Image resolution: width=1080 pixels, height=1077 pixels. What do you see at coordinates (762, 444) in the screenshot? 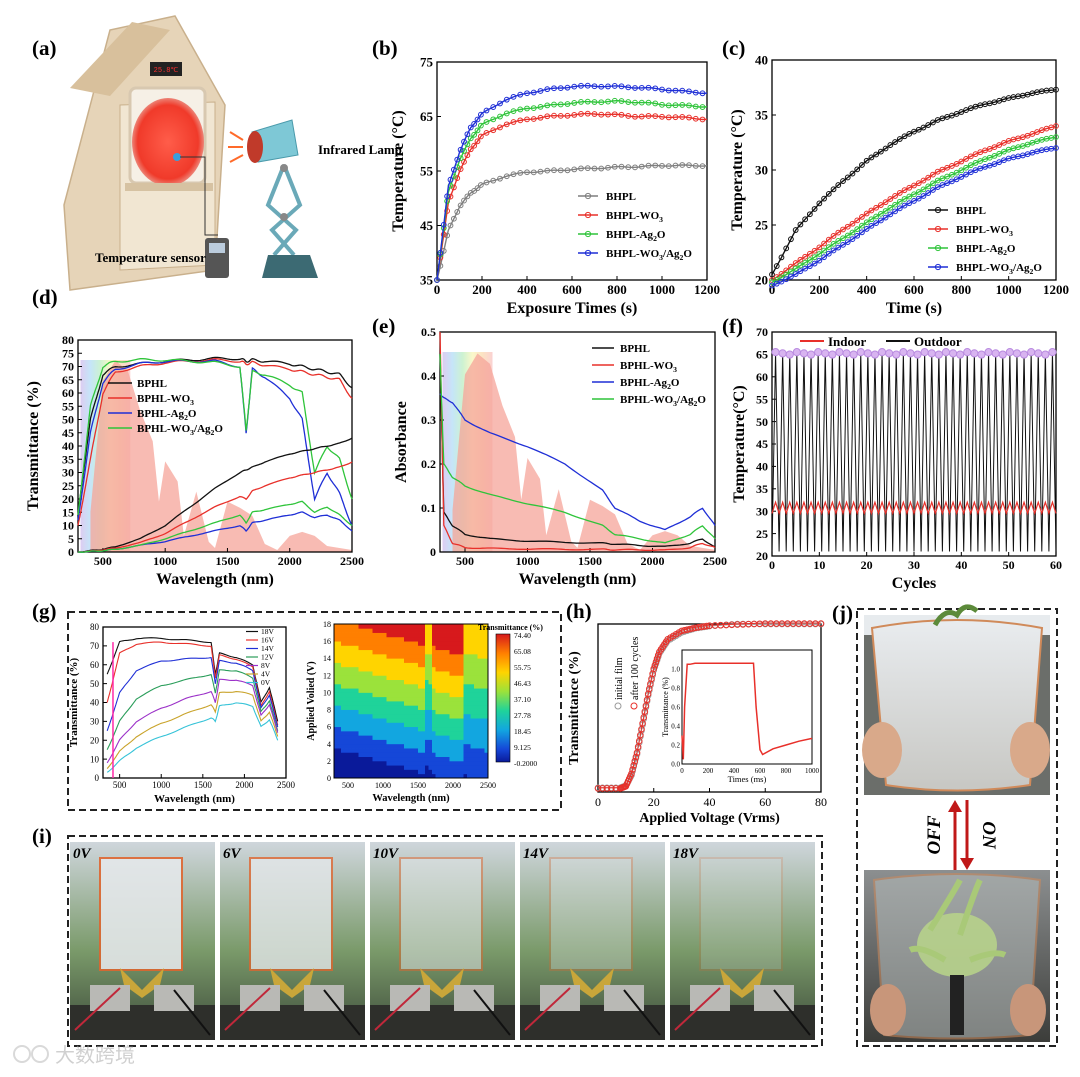
I see `y-tick-label: 45` at bounding box center [762, 444].